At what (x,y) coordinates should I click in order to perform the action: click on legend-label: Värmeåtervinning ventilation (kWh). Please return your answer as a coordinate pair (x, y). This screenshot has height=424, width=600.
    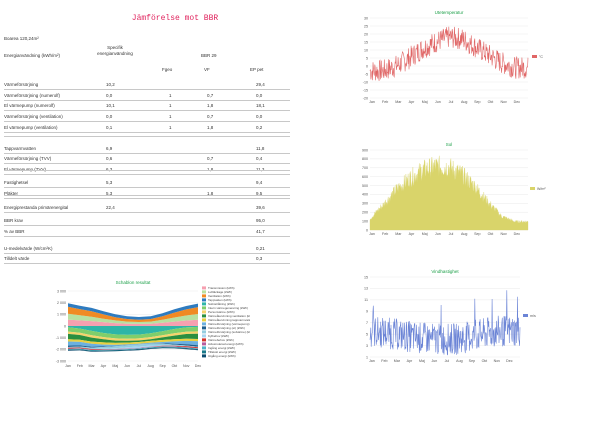
    Looking at the image, I should click on (229, 316).